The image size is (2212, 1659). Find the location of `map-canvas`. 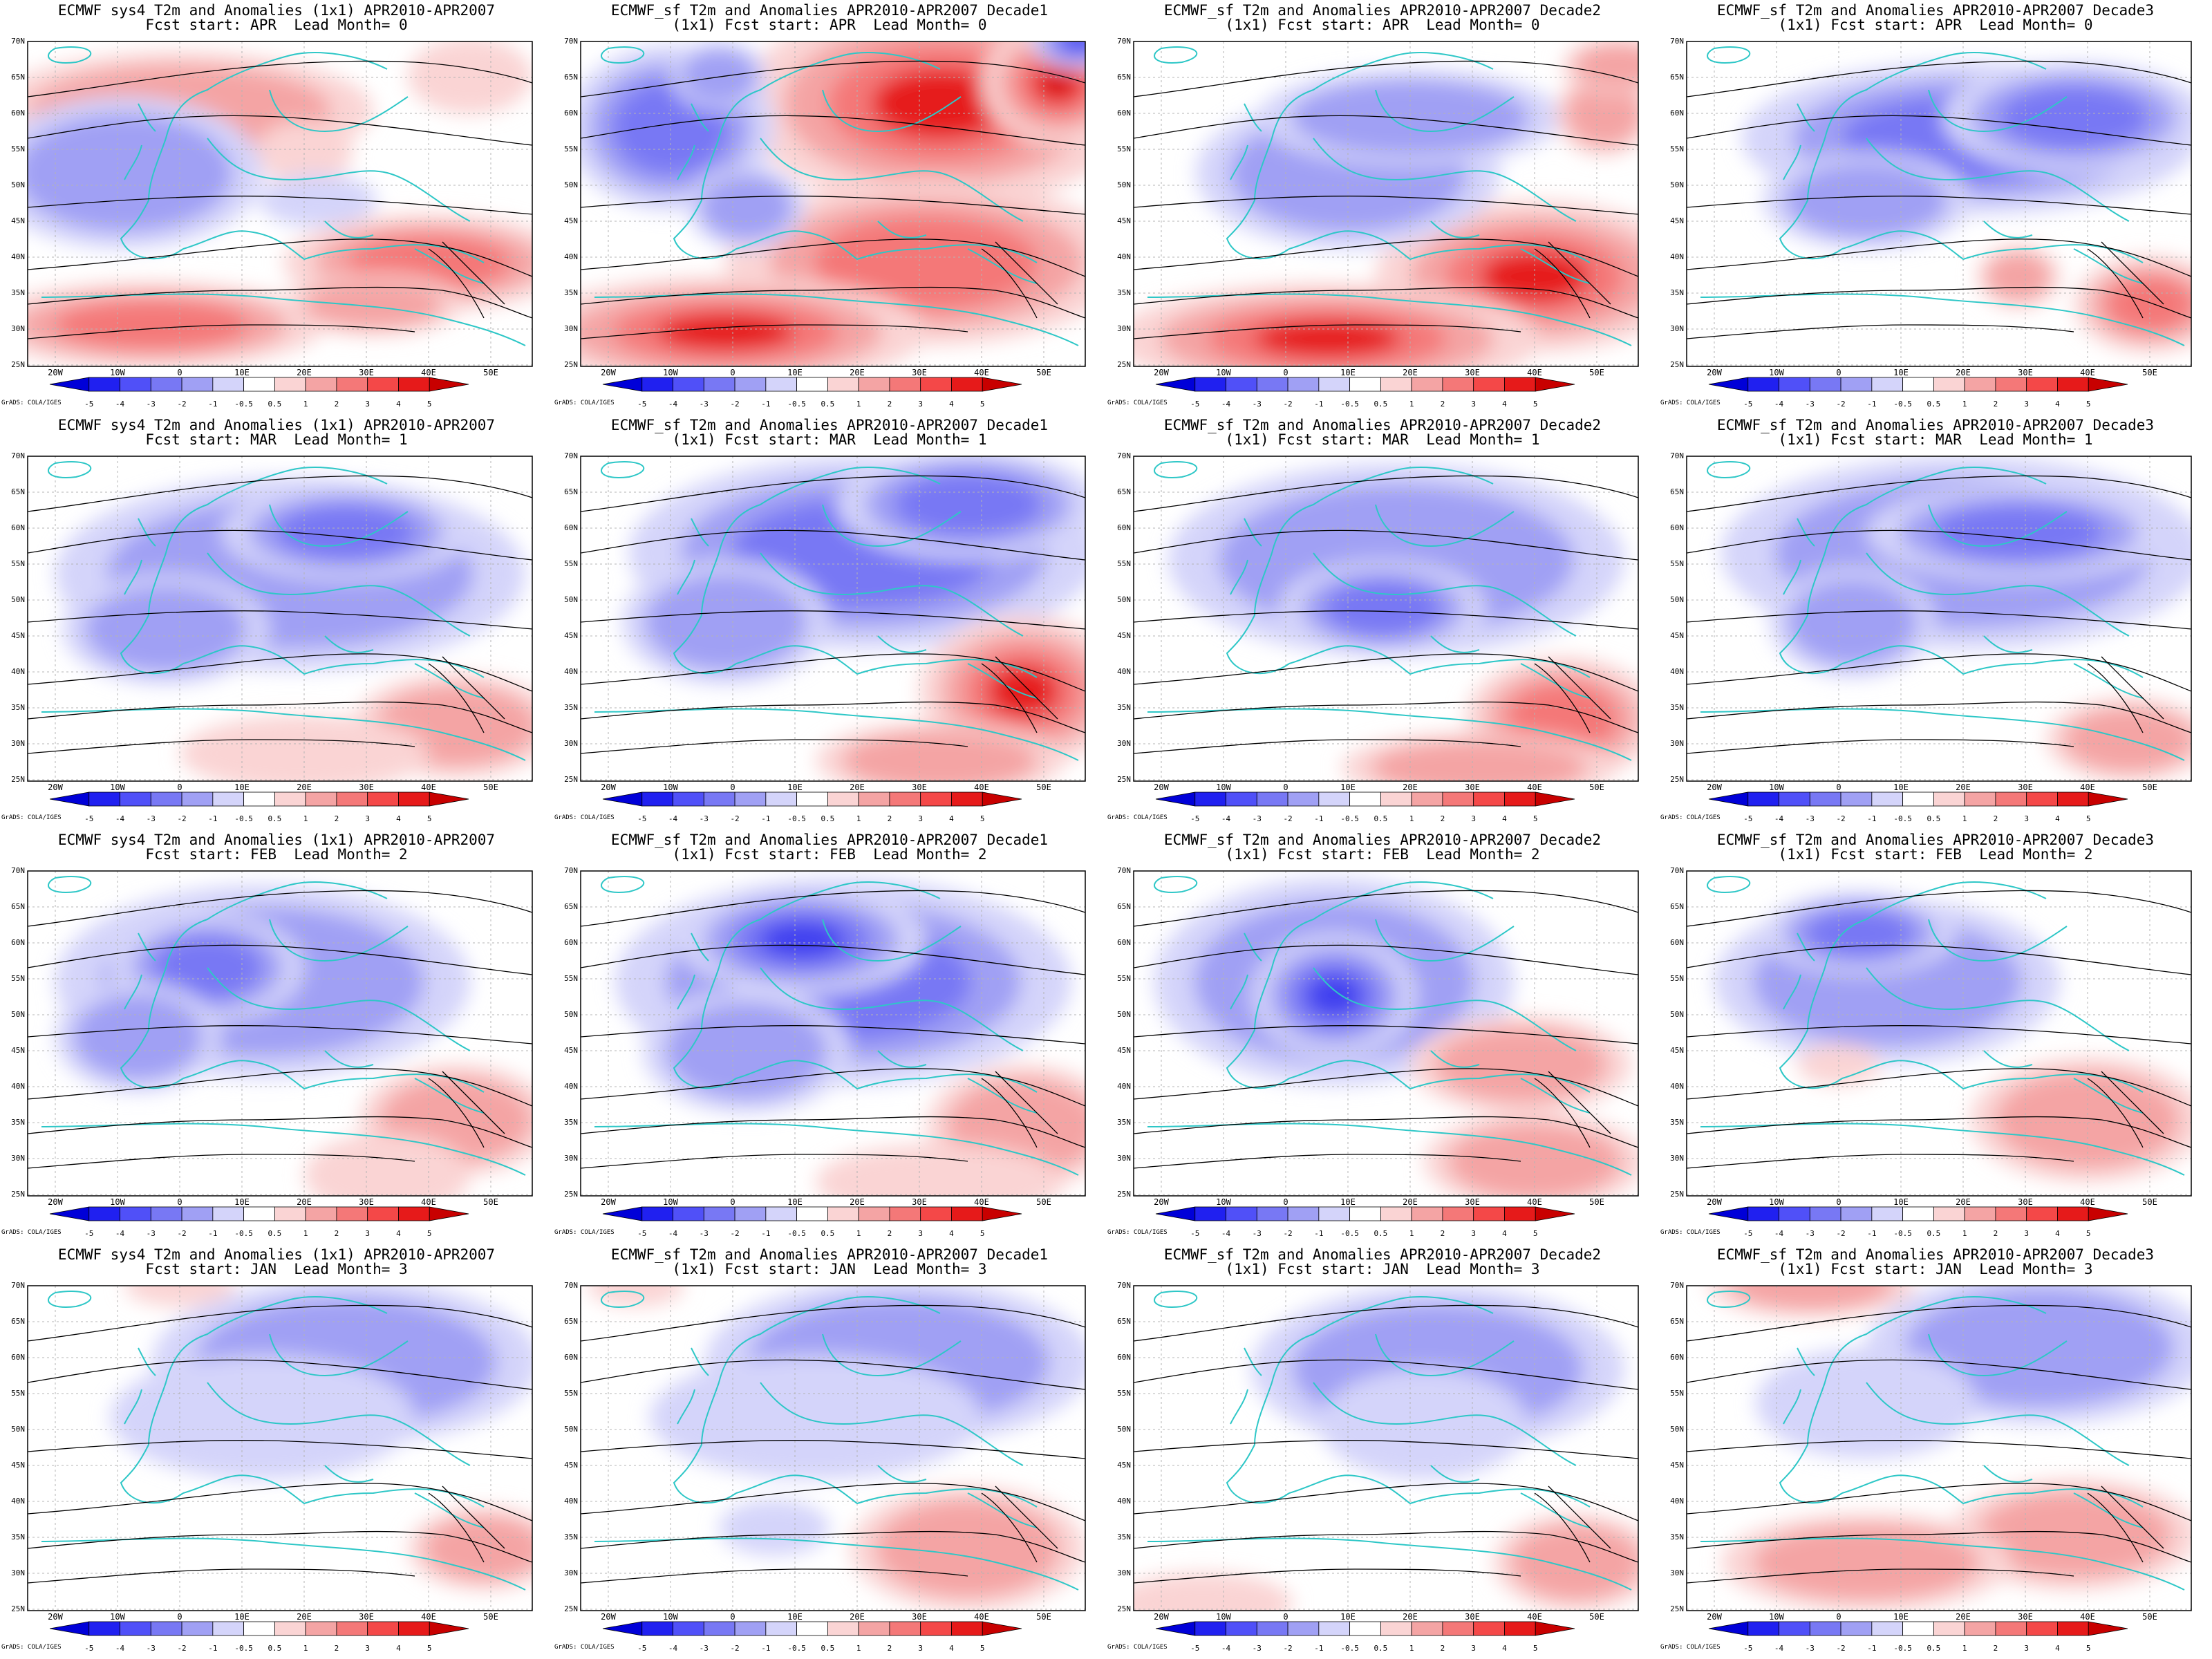

map-canvas is located at coordinates (833, 1045).